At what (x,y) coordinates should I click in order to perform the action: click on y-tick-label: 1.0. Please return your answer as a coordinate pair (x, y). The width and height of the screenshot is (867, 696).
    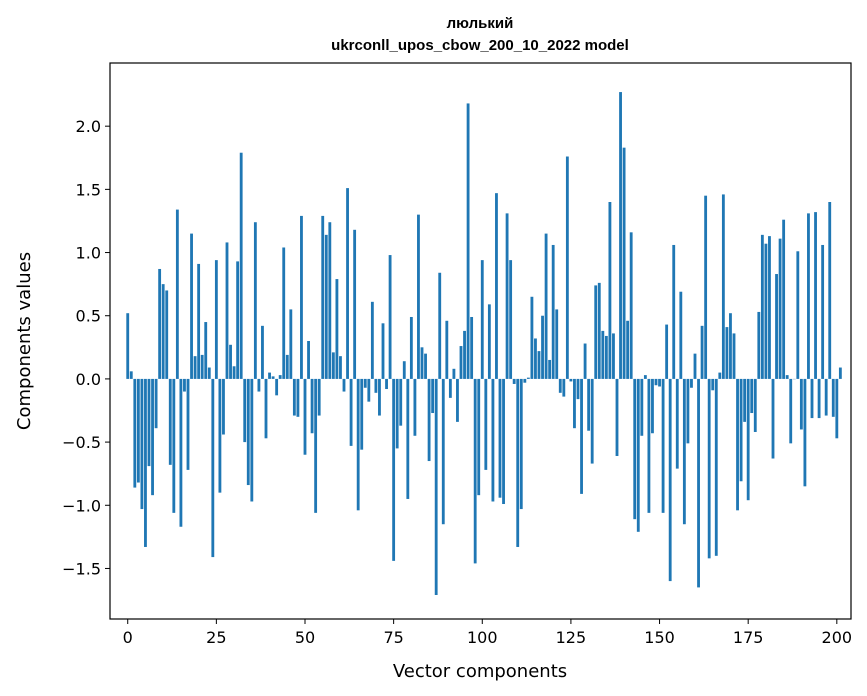
    Looking at the image, I should click on (88, 253).